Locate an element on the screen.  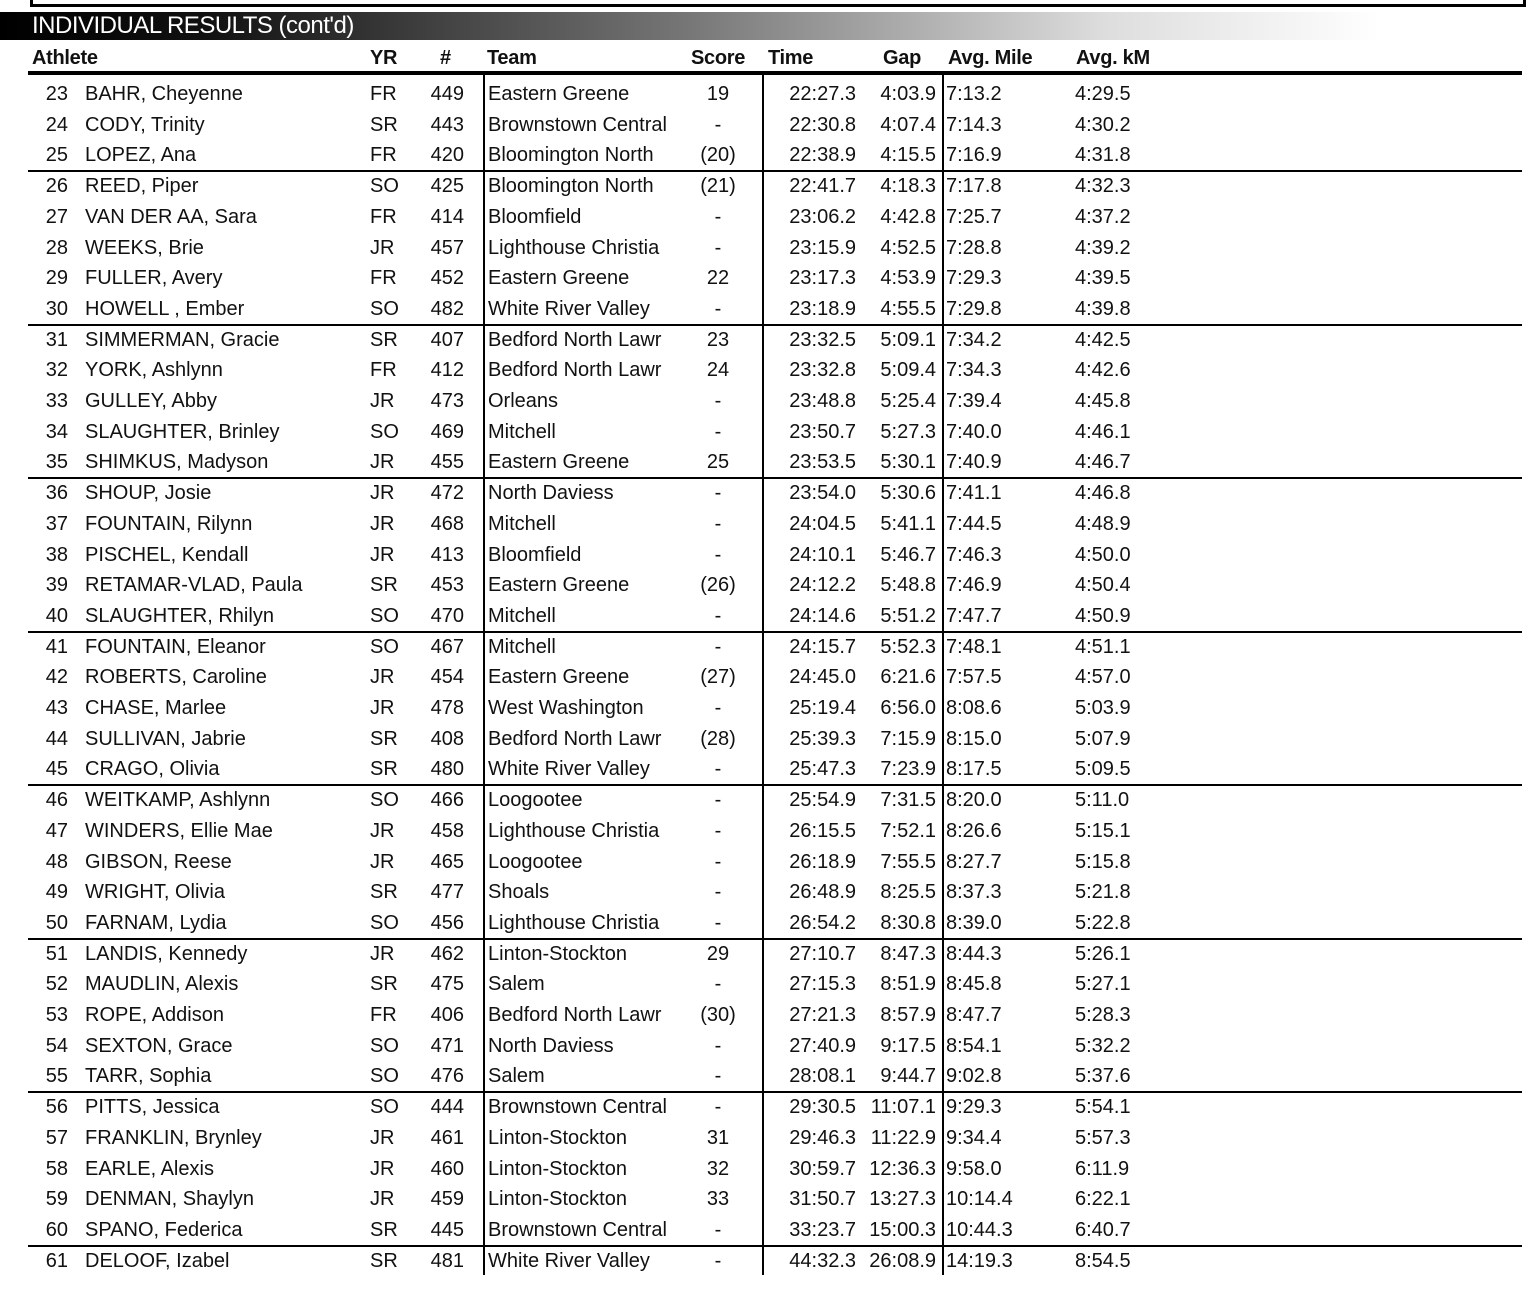
gap: 4:07.4 is located at coordinates (908, 124).